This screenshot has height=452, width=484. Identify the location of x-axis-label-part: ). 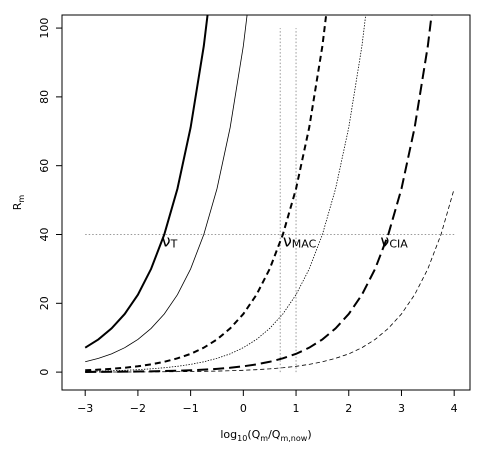
(309, 434).